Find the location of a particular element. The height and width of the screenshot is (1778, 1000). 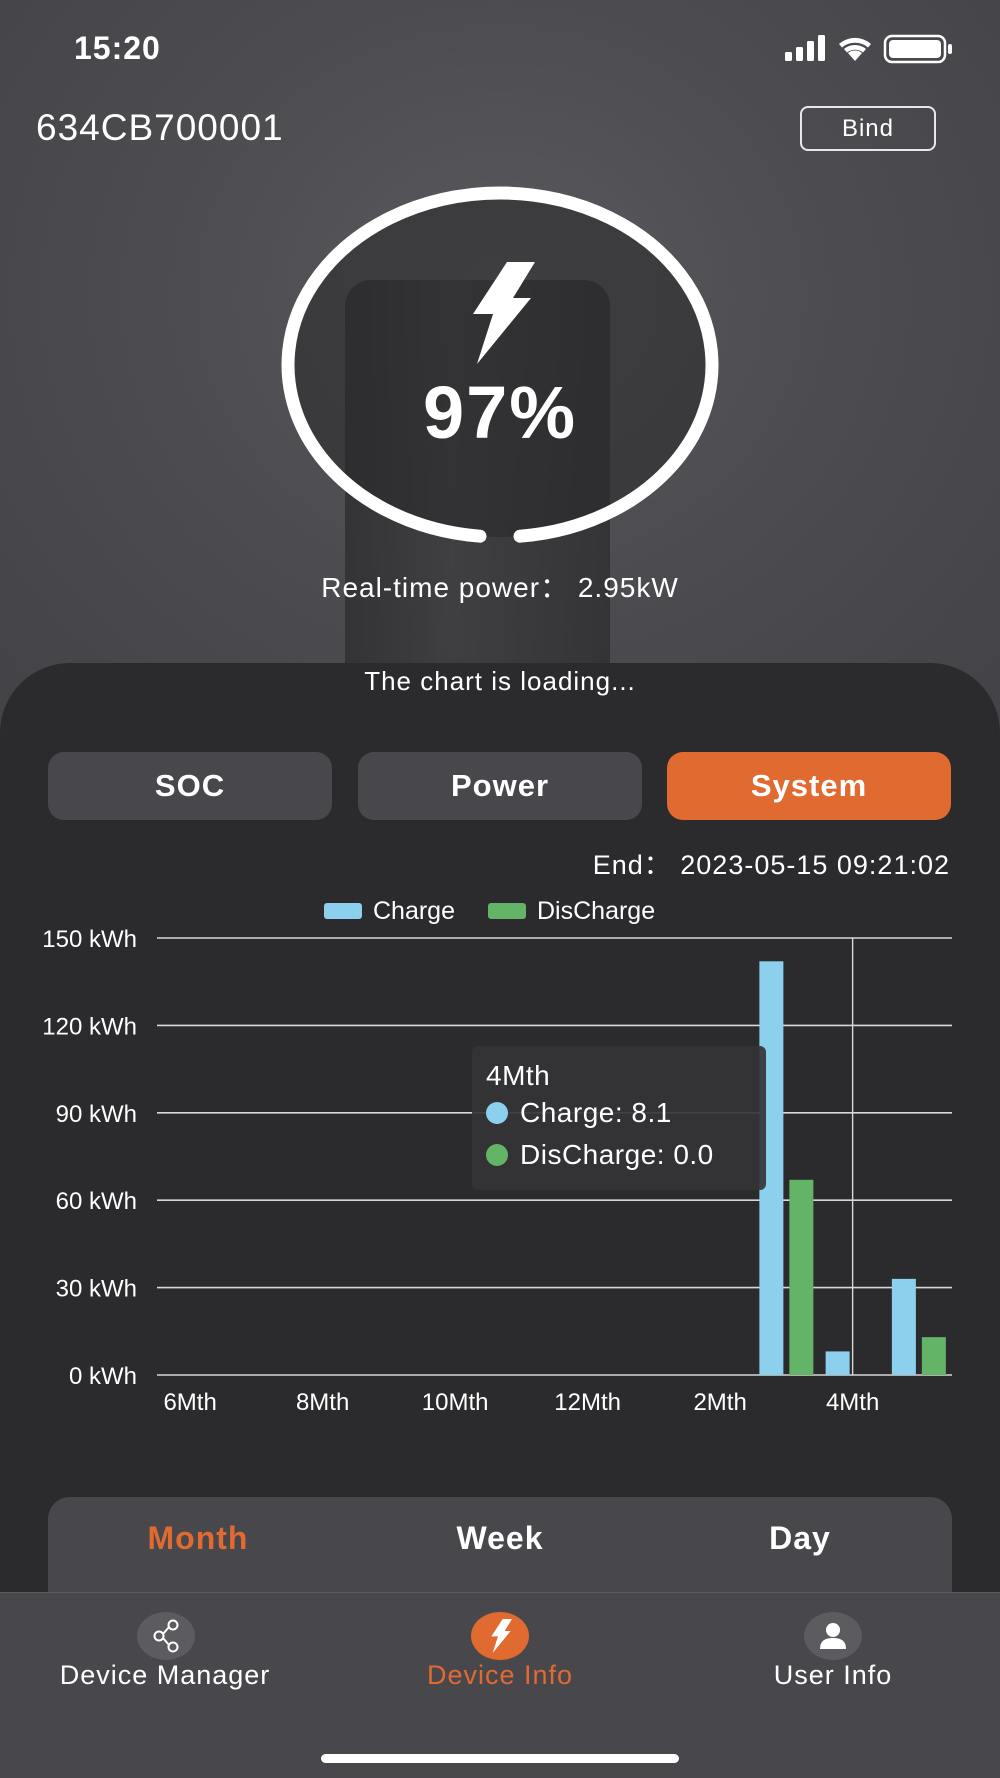

x-tick-label: 12Mth is located at coordinates (587, 1402).